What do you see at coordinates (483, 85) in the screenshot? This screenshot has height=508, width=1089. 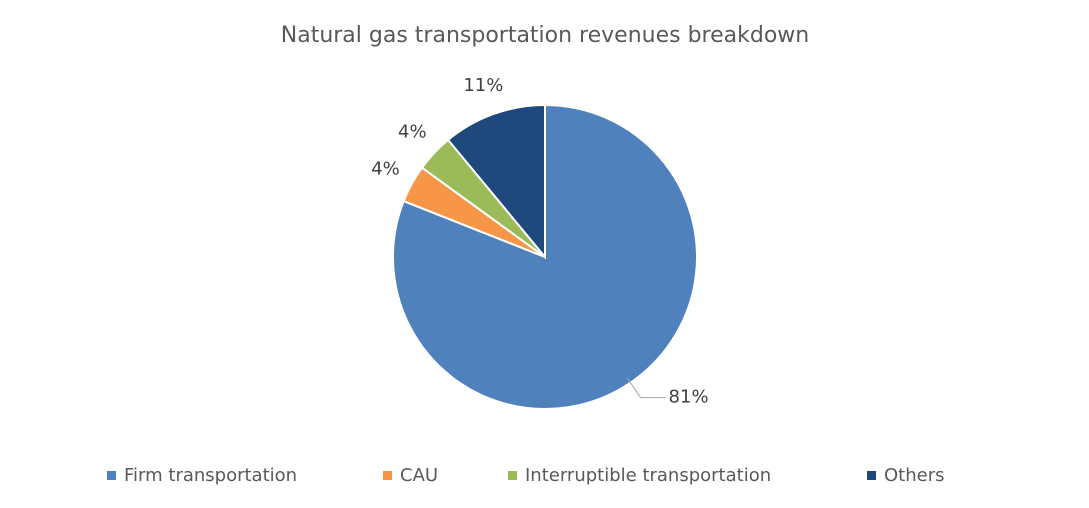 I see `data-label: 11%` at bounding box center [483, 85].